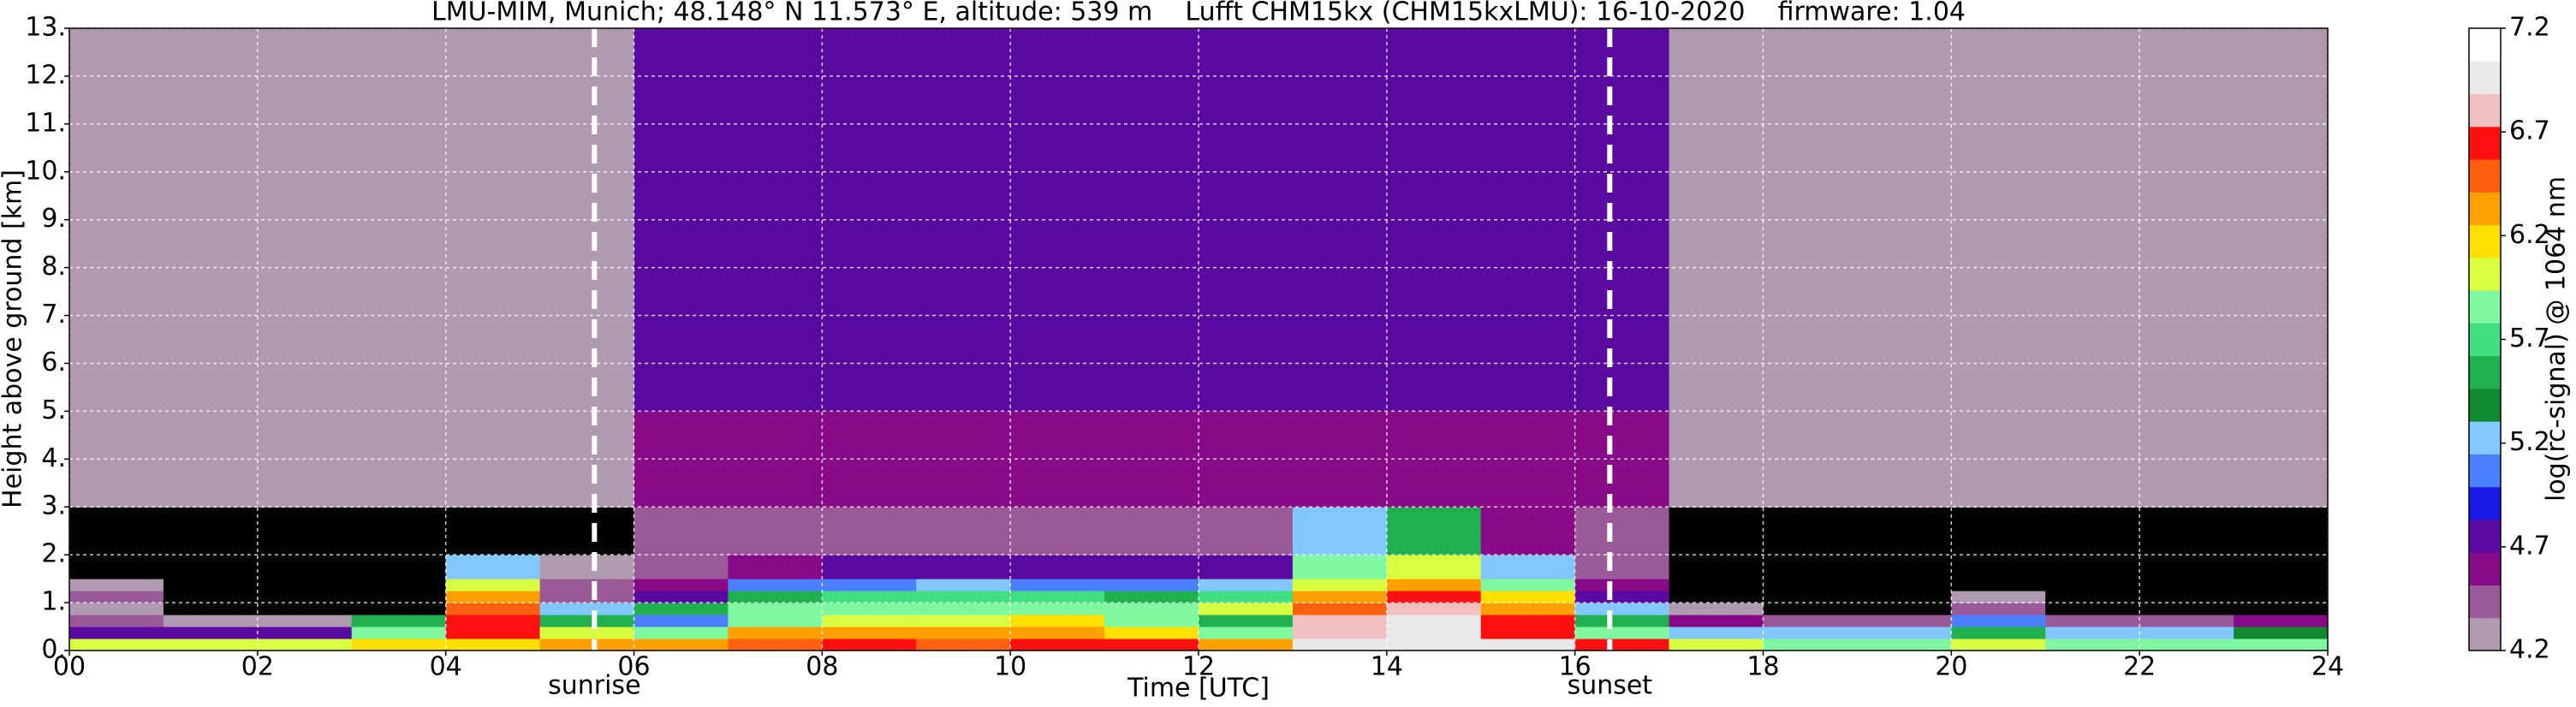 The height and width of the screenshot is (707, 2576). What do you see at coordinates (633, 667) in the screenshot?
I see `x-tick-label: 06` at bounding box center [633, 667].